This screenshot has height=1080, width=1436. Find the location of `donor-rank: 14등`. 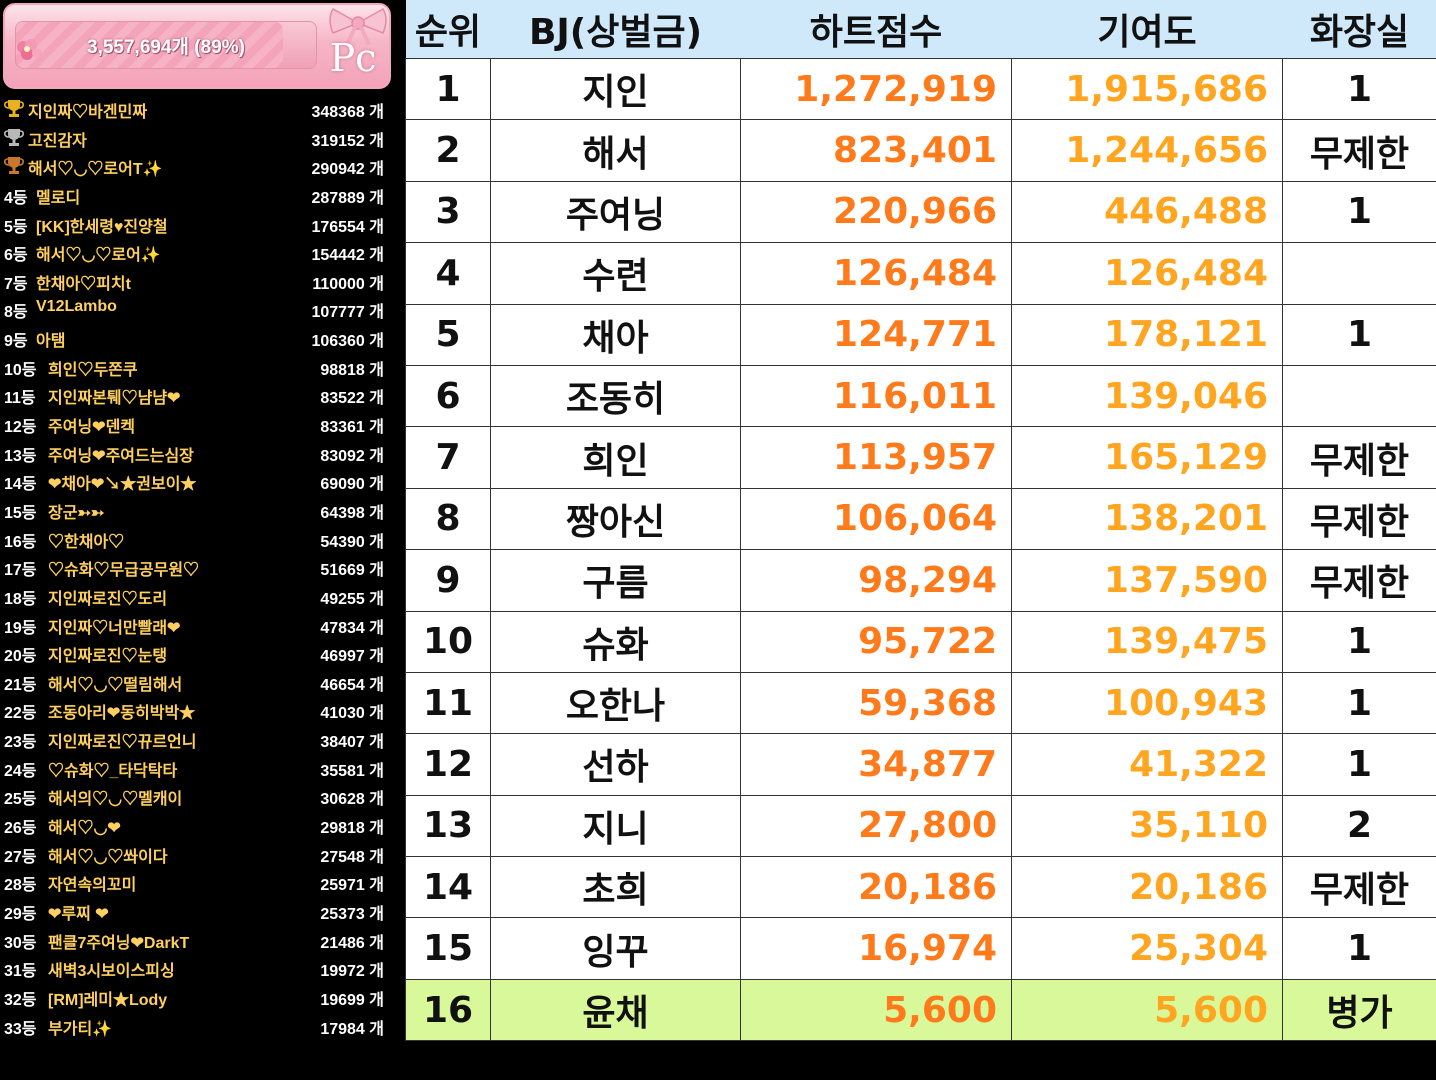

donor-rank: 14등 is located at coordinates (20, 485).